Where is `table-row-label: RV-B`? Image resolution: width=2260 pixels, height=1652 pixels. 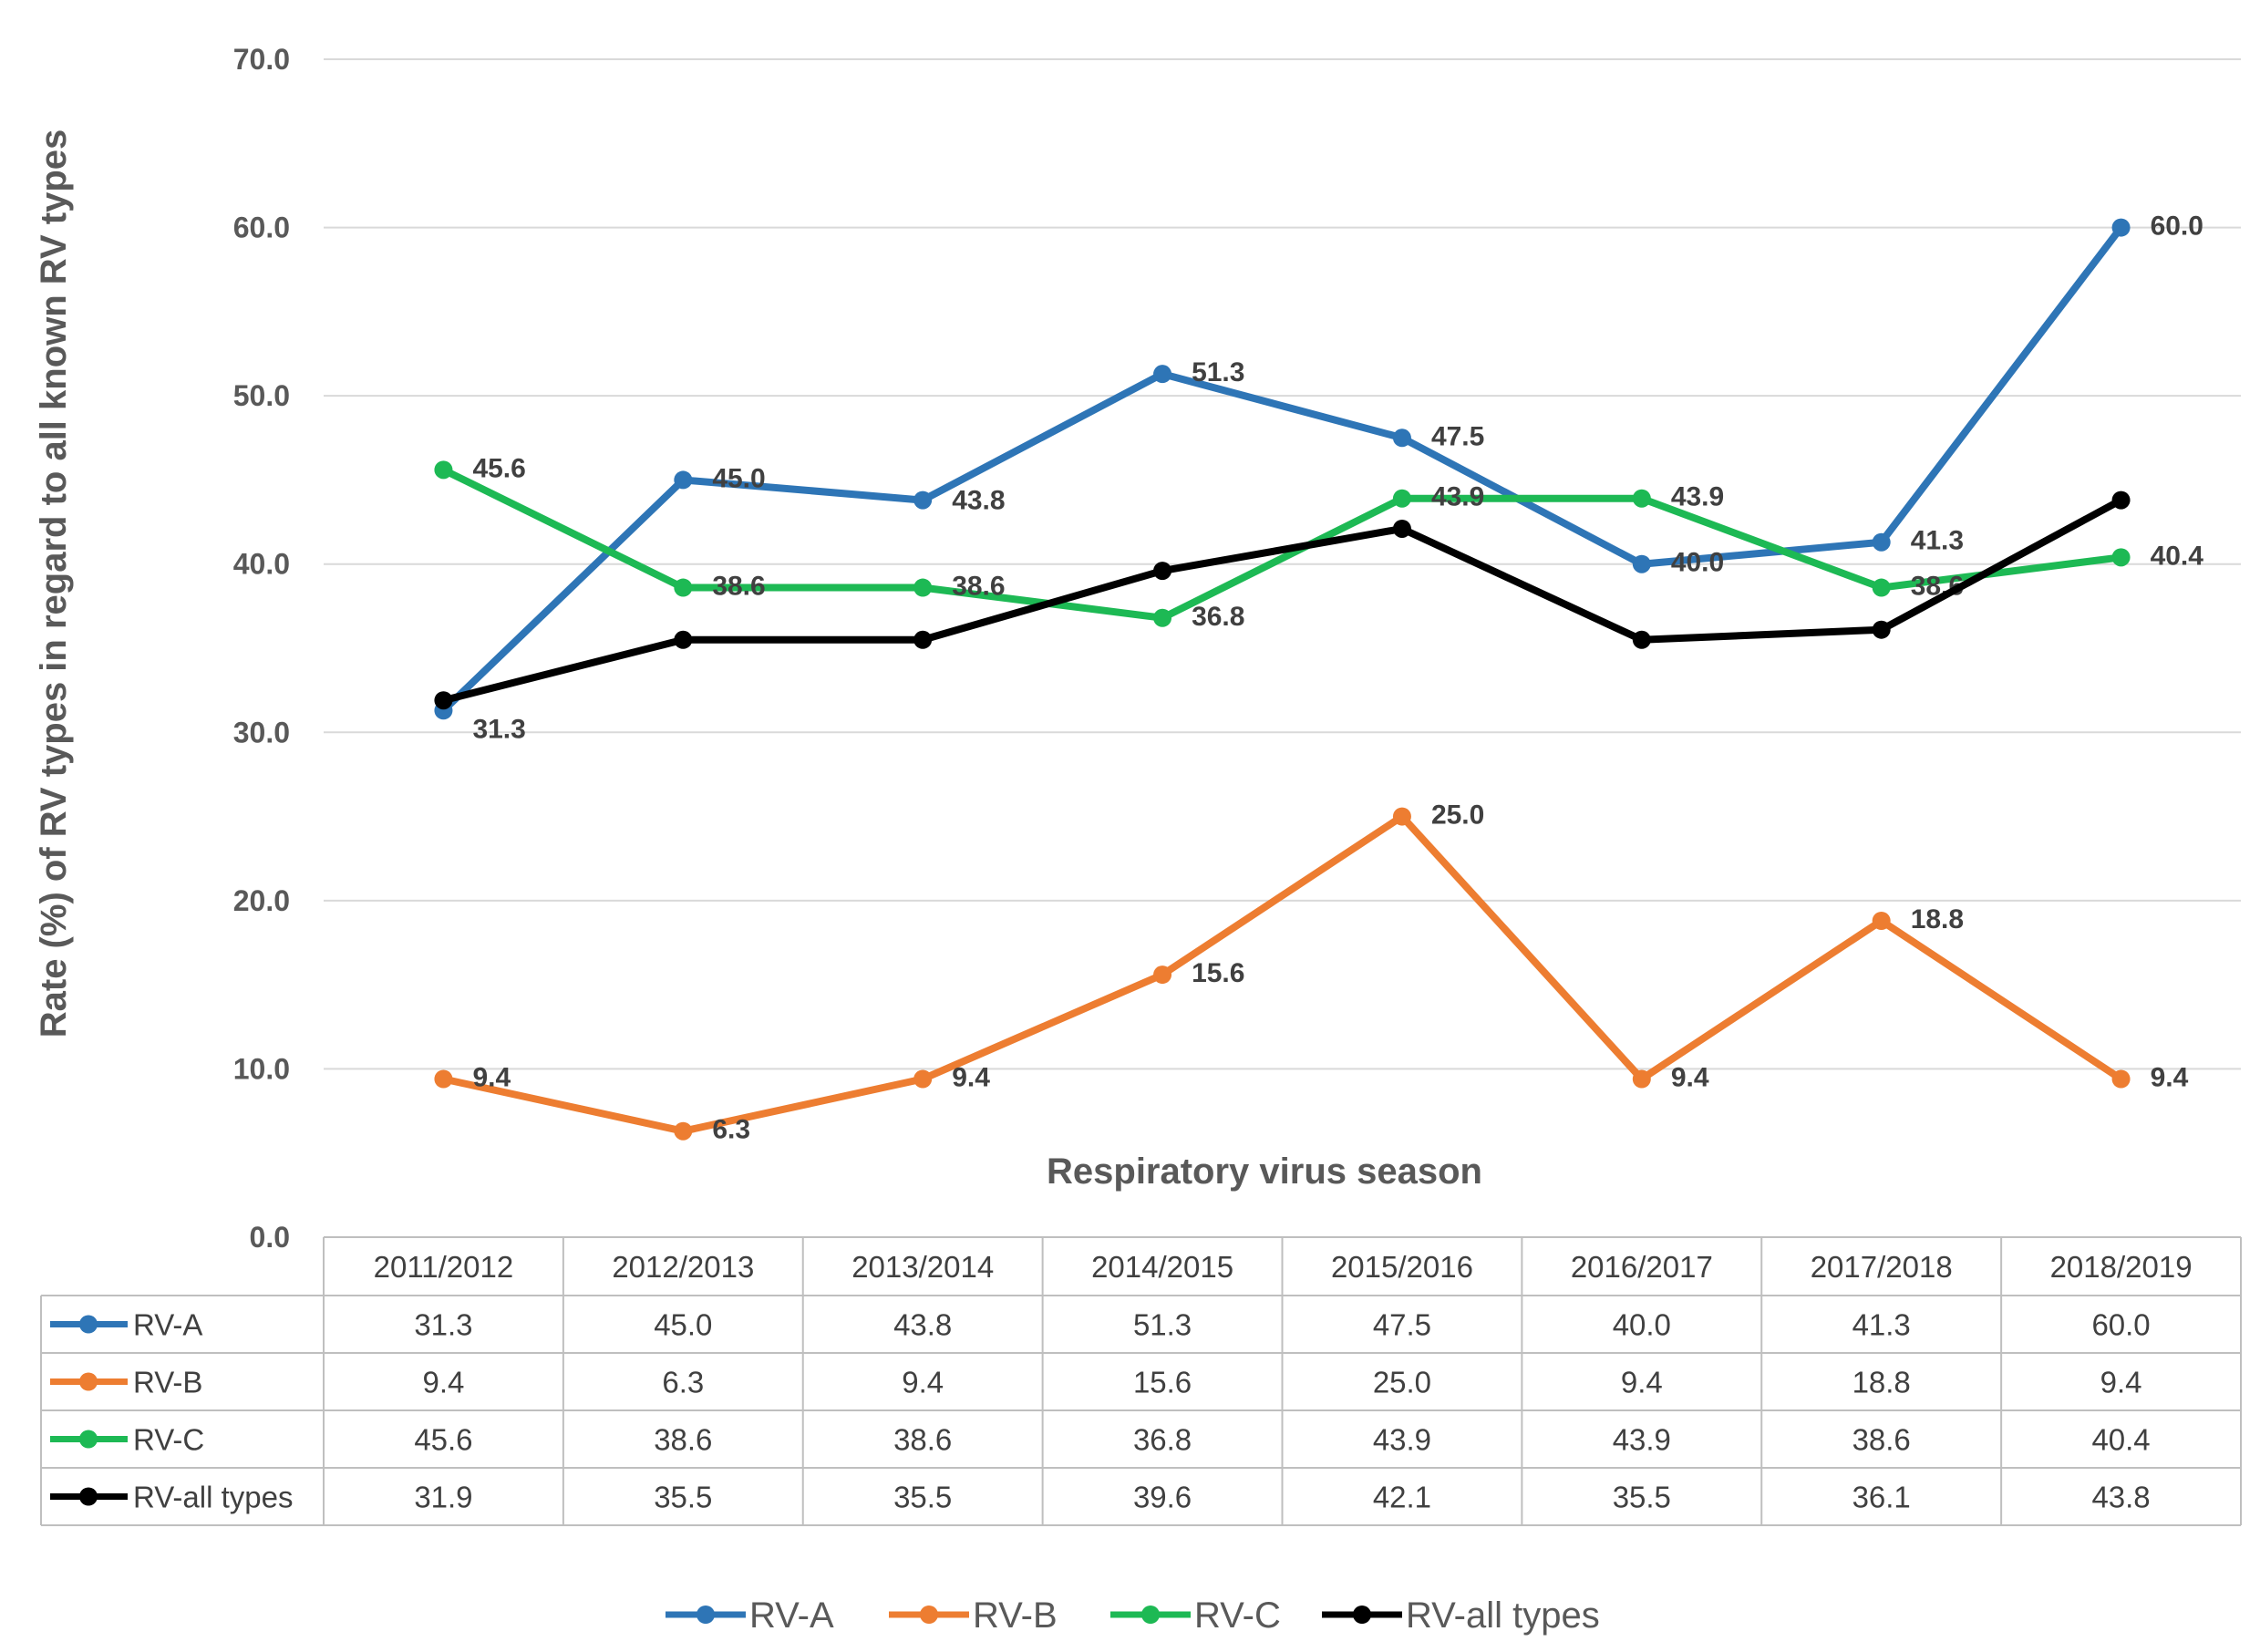
table-row-label: RV-B is located at coordinates (167, 1382).